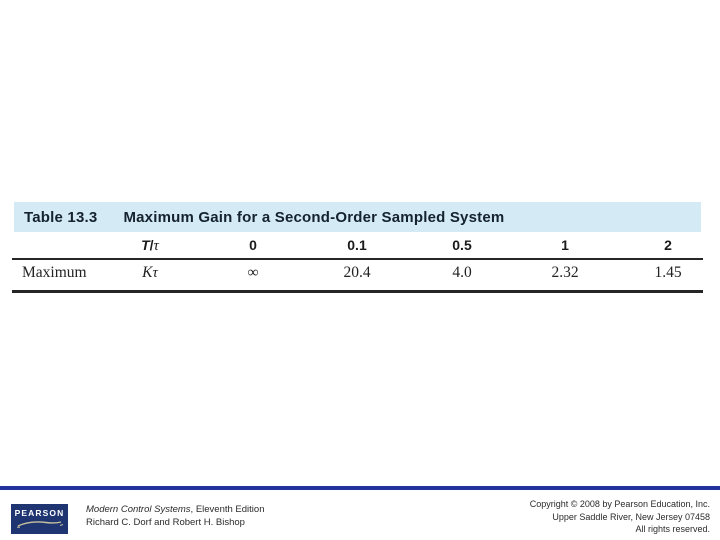 This screenshot has width=720, height=540. What do you see at coordinates (631, 516) in the screenshot?
I see `copyright-line-2: Upper Saddle River, New Jersey 07458` at bounding box center [631, 516].